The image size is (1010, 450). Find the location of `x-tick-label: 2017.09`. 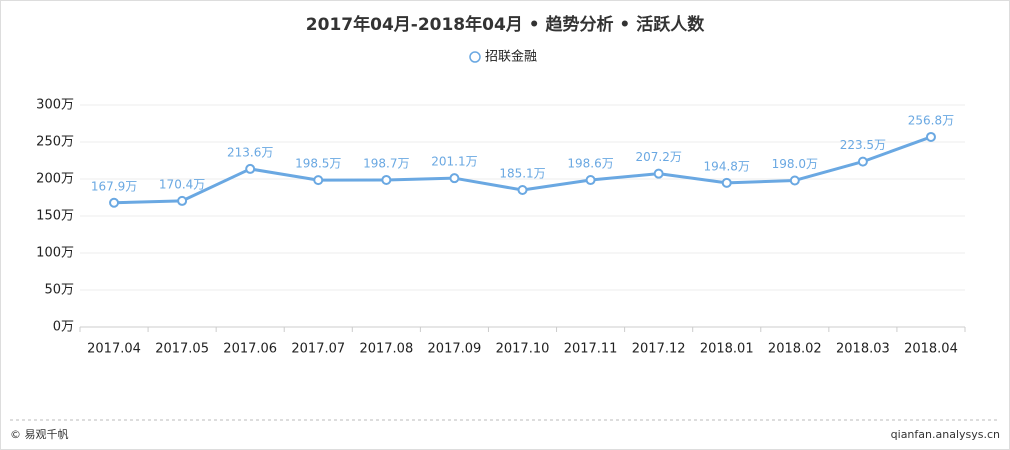

x-tick-label: 2017.09 is located at coordinates (455, 349).